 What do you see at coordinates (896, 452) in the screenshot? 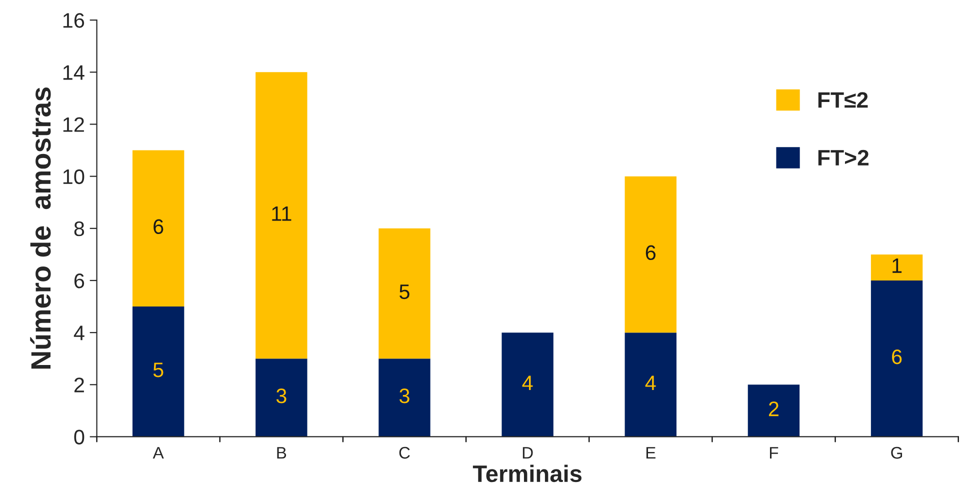
I see `x-tick-label: G` at bounding box center [896, 452].